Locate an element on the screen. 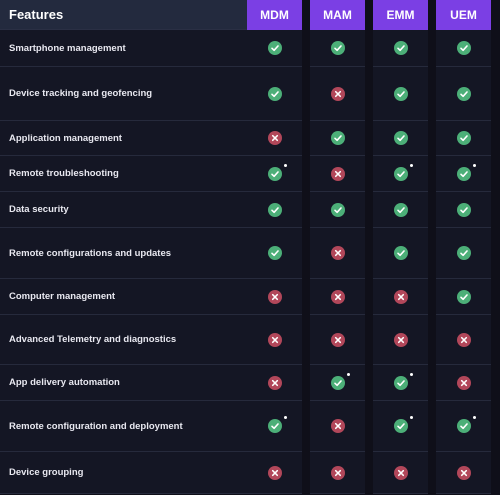 The height and width of the screenshot is (495, 500). feature-label: App delivery automation is located at coordinates (123, 383).